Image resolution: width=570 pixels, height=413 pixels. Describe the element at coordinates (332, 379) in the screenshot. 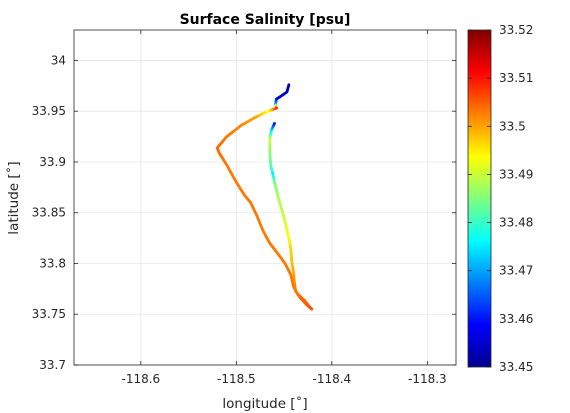

I see `x-tick-label: -118.4` at that location.